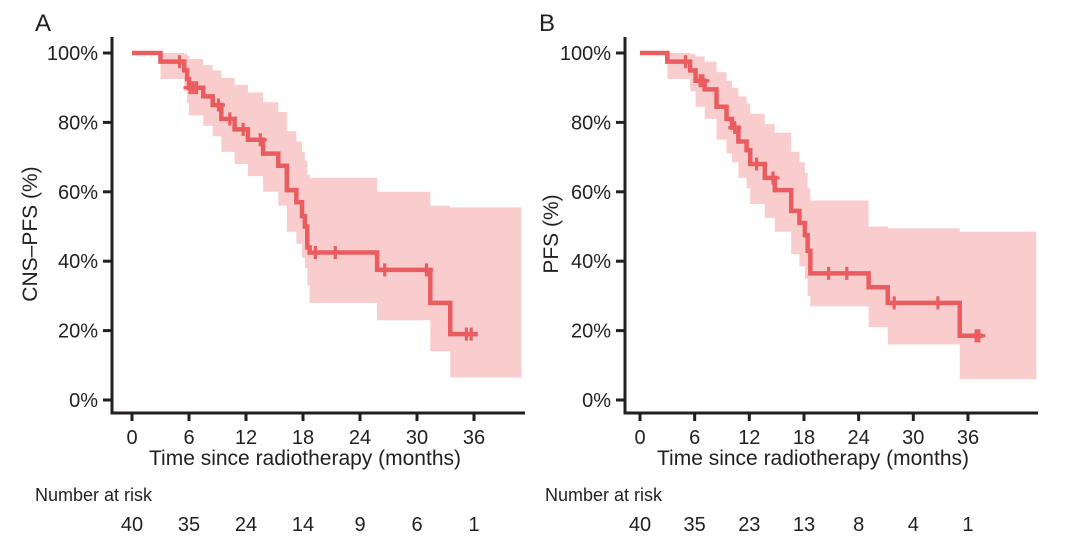 Image resolution: width=1080 pixels, height=551 pixels. I want to click on panel-a-number-at-risk-label: Number at risk, so click(94, 495).